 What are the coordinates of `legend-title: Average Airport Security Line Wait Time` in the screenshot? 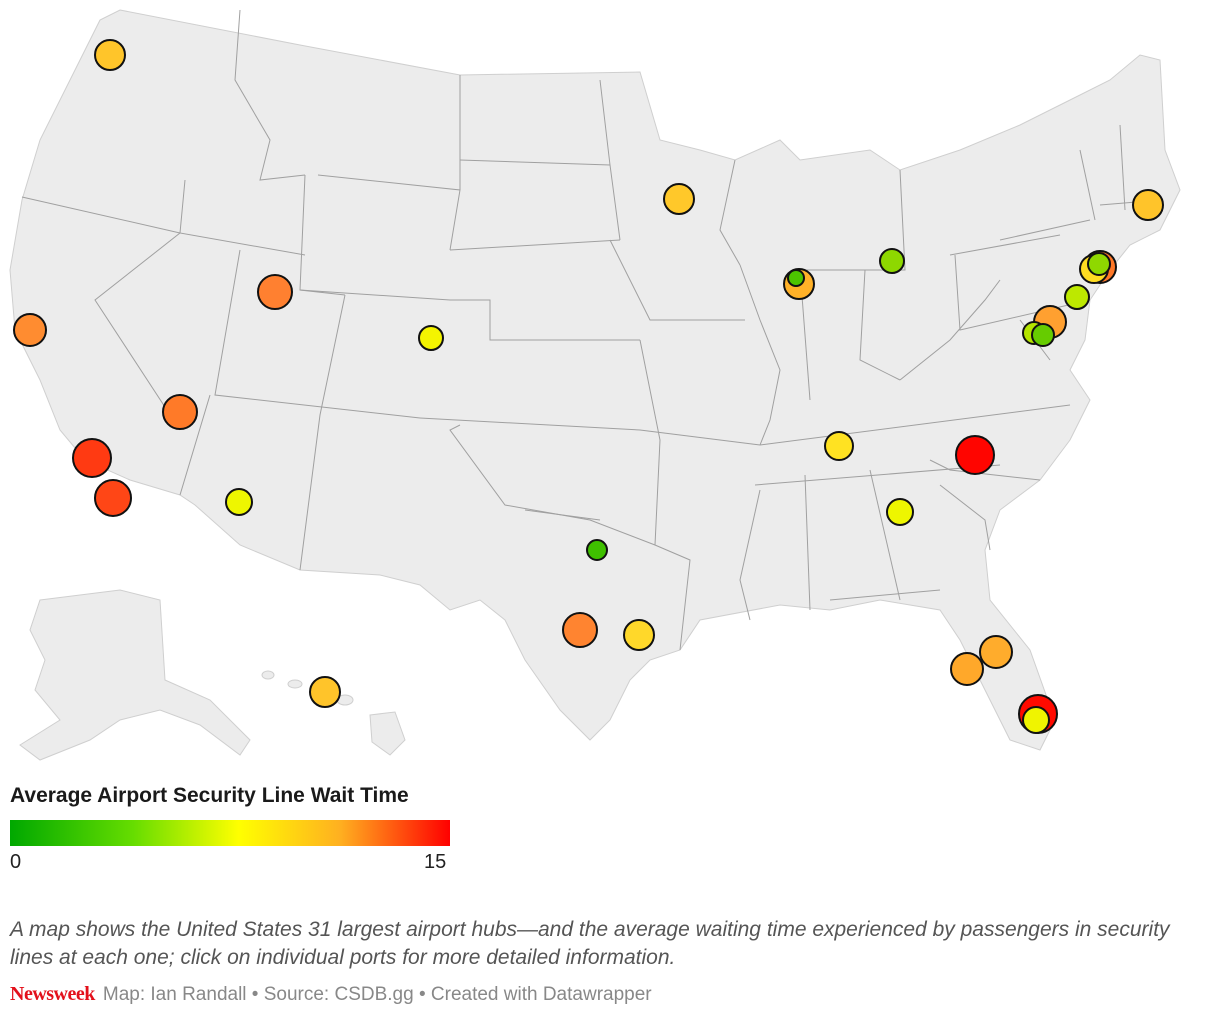 It's located at (209, 795).